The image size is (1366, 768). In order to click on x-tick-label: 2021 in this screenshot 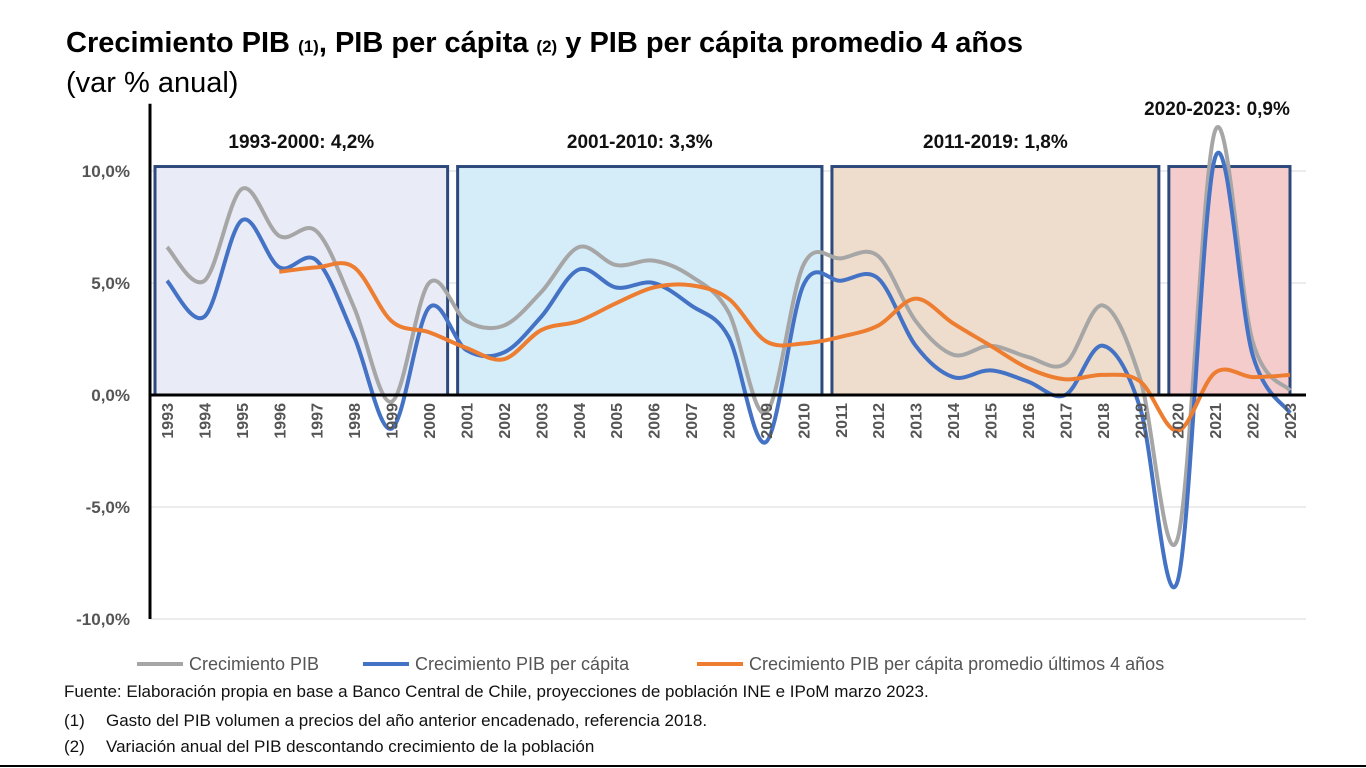, I will do `click(1216, 421)`.